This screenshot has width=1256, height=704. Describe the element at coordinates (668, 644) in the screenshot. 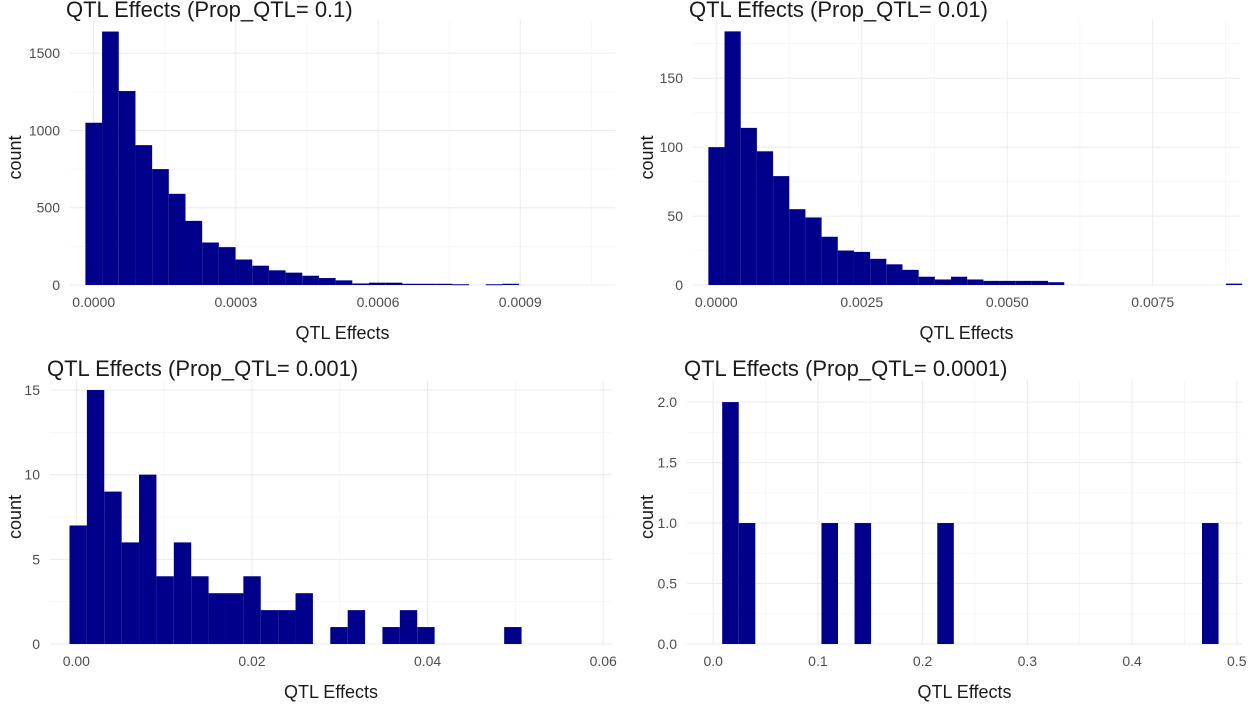

I see `y-tick-label: 0.0` at that location.